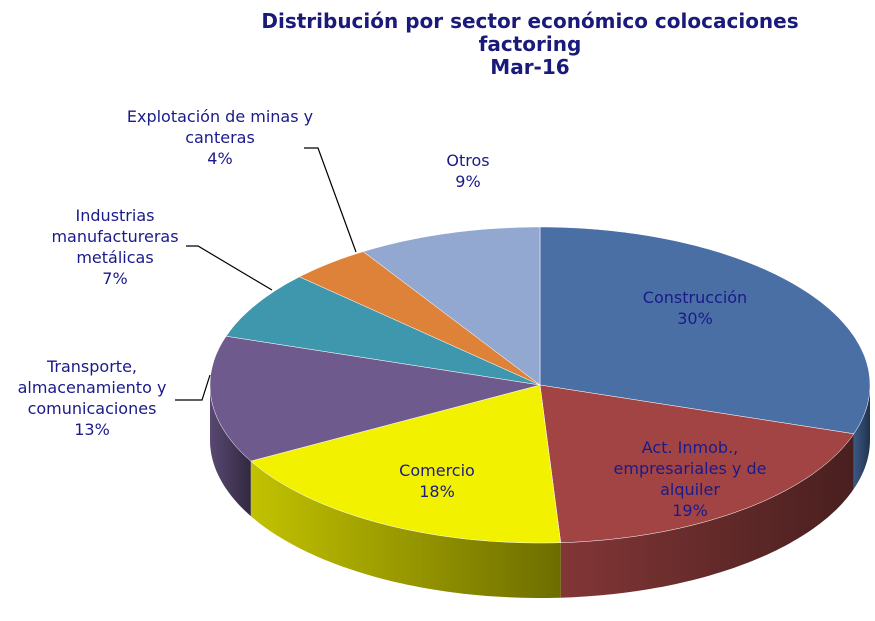  I want to click on slice-value-label: 18%, so click(437, 491).